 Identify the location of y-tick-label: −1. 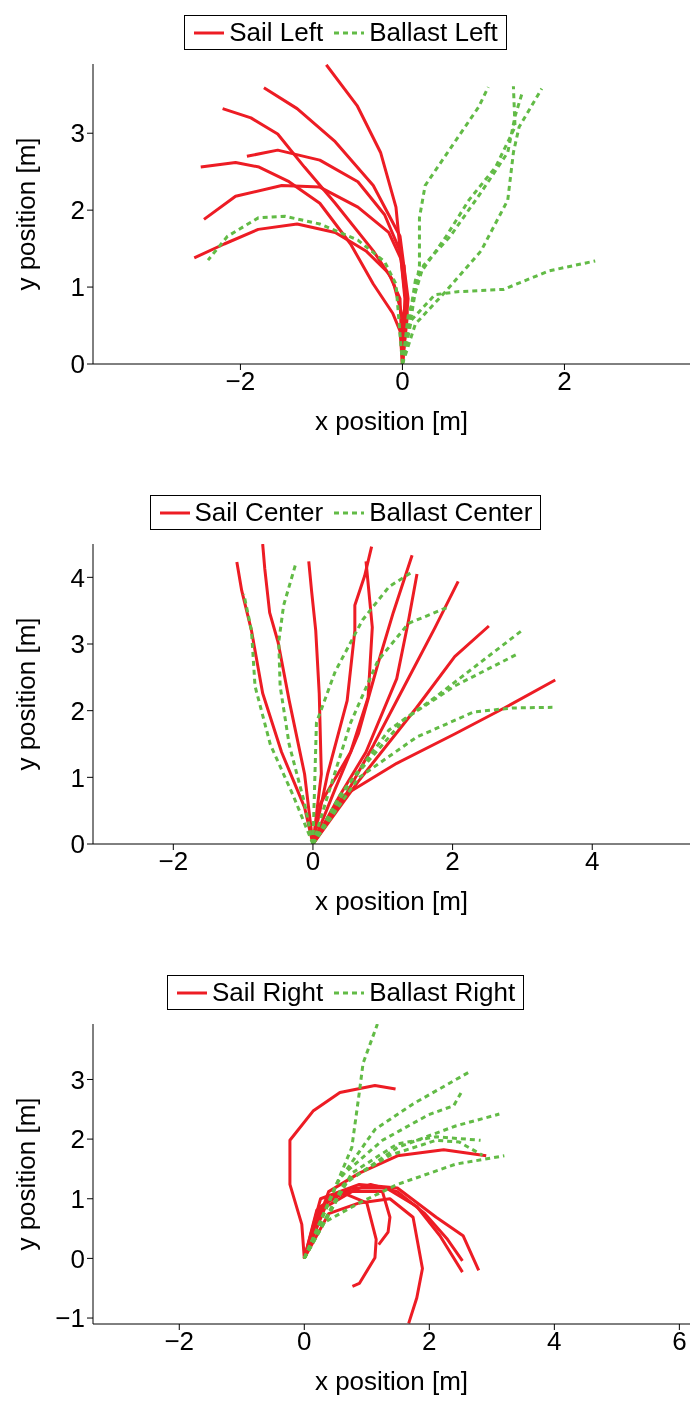
(70, 1318).